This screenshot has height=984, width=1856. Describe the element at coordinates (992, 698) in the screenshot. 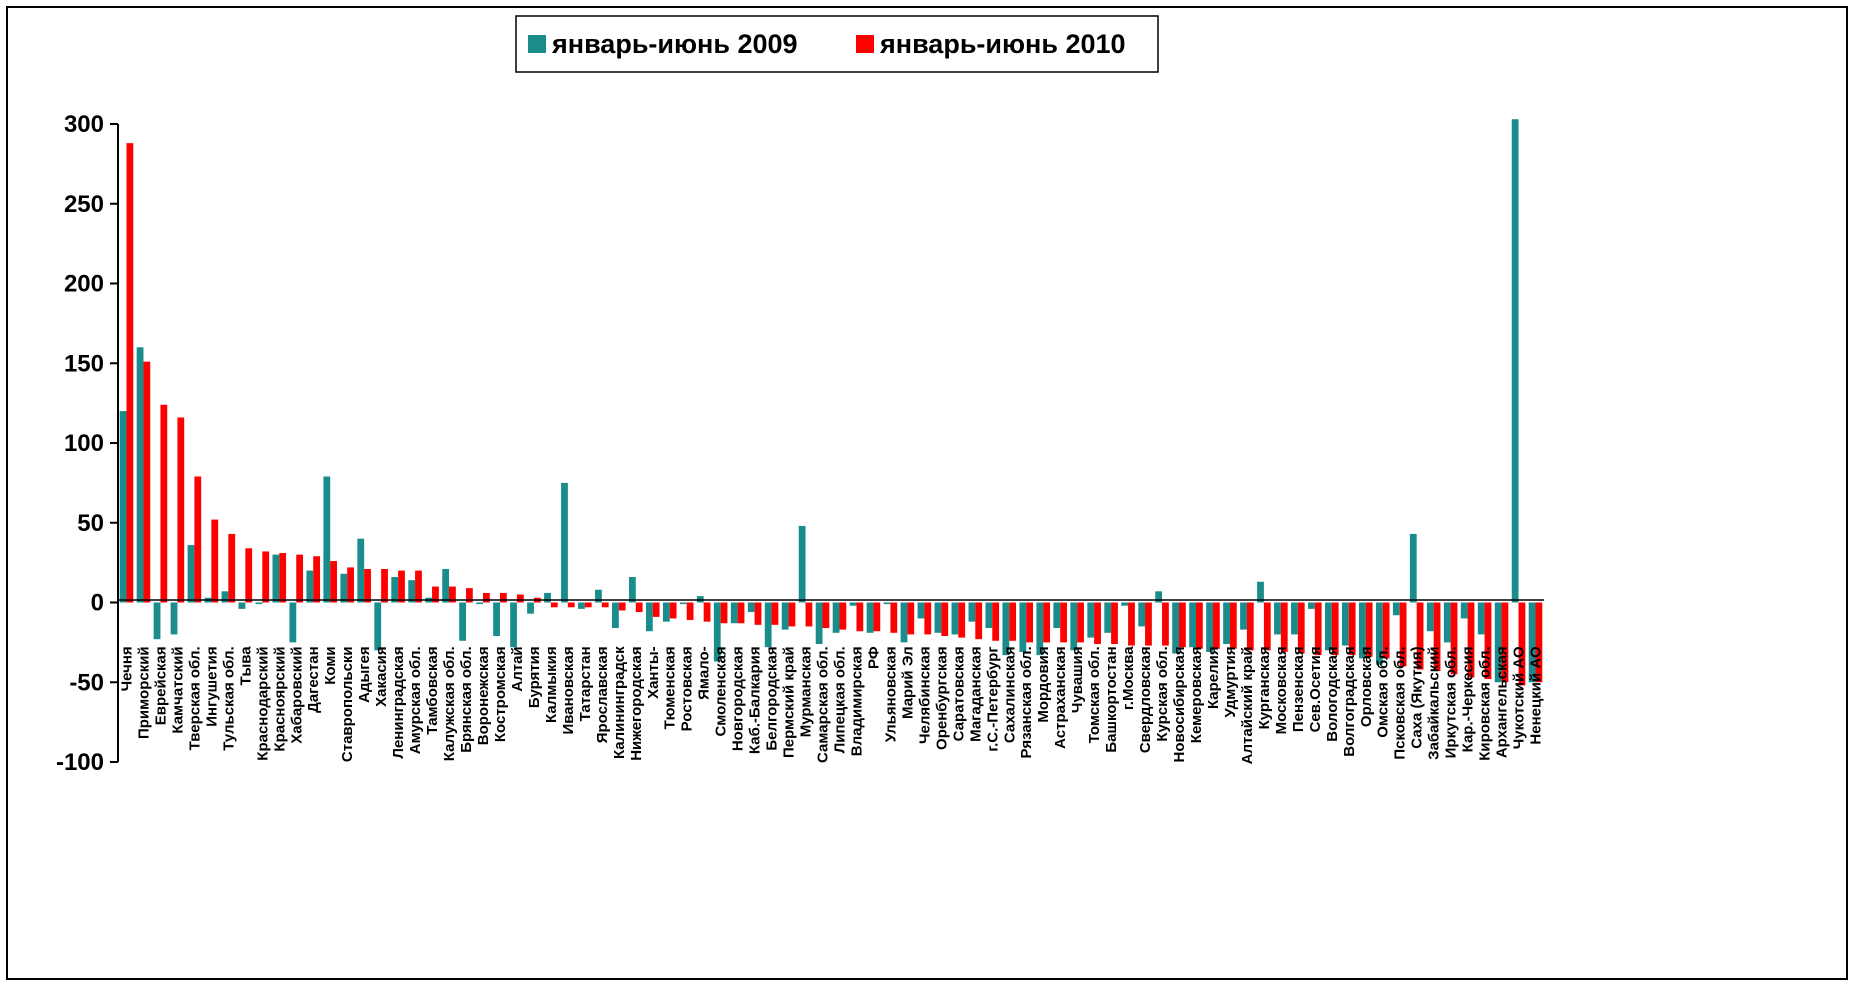

I see `x-category-label: г.С.-Петербург` at that location.